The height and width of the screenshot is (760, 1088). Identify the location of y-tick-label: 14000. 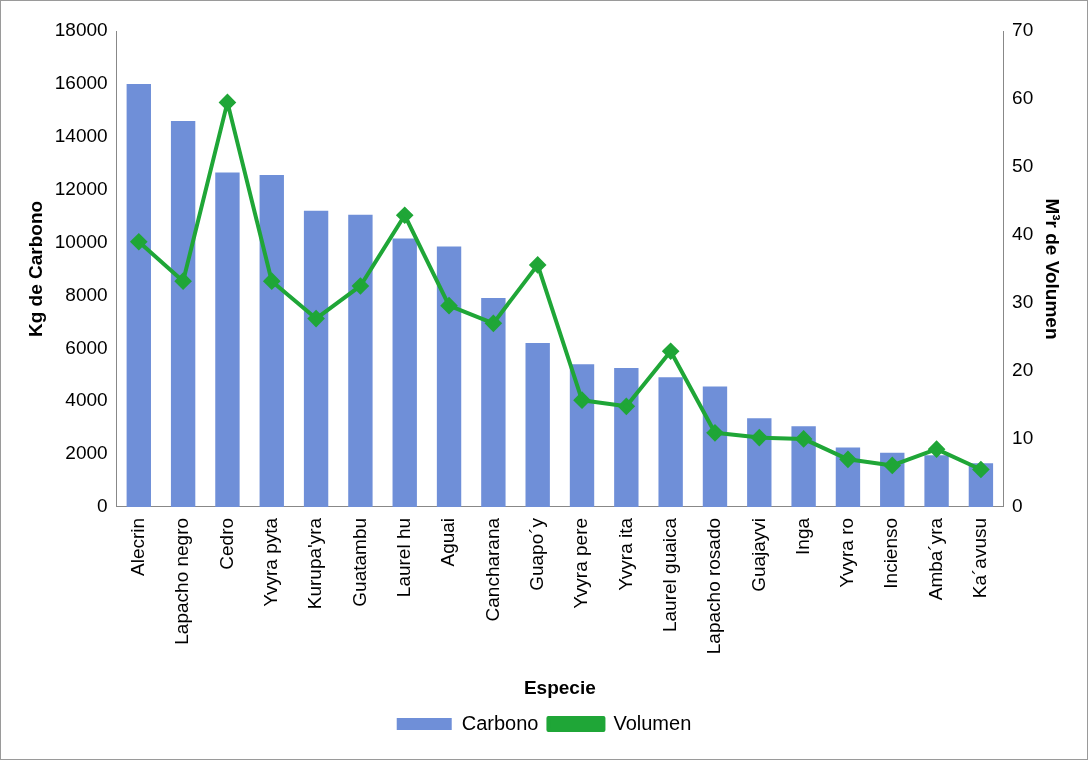
(81, 135).